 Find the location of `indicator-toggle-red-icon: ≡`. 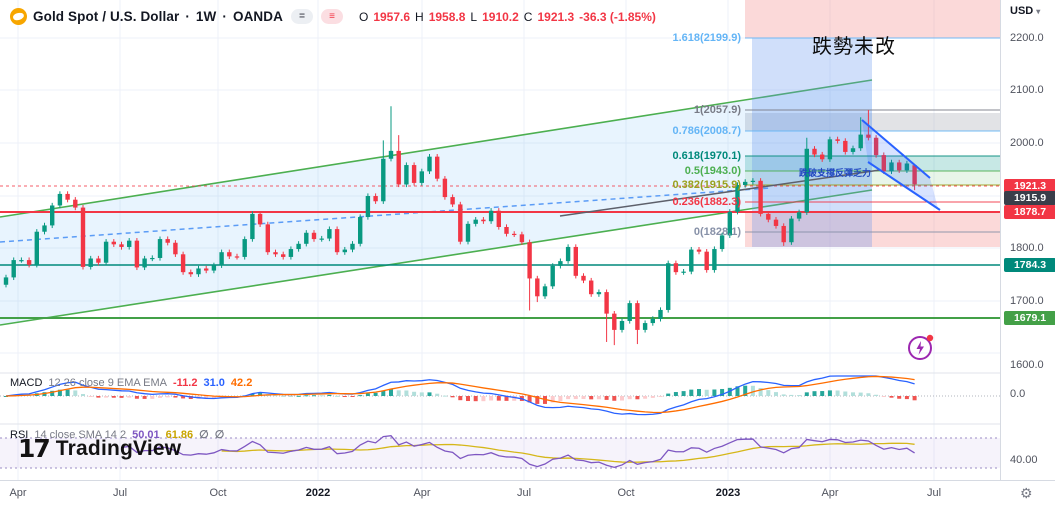

indicator-toggle-red-icon: ≡ is located at coordinates (331, 16).